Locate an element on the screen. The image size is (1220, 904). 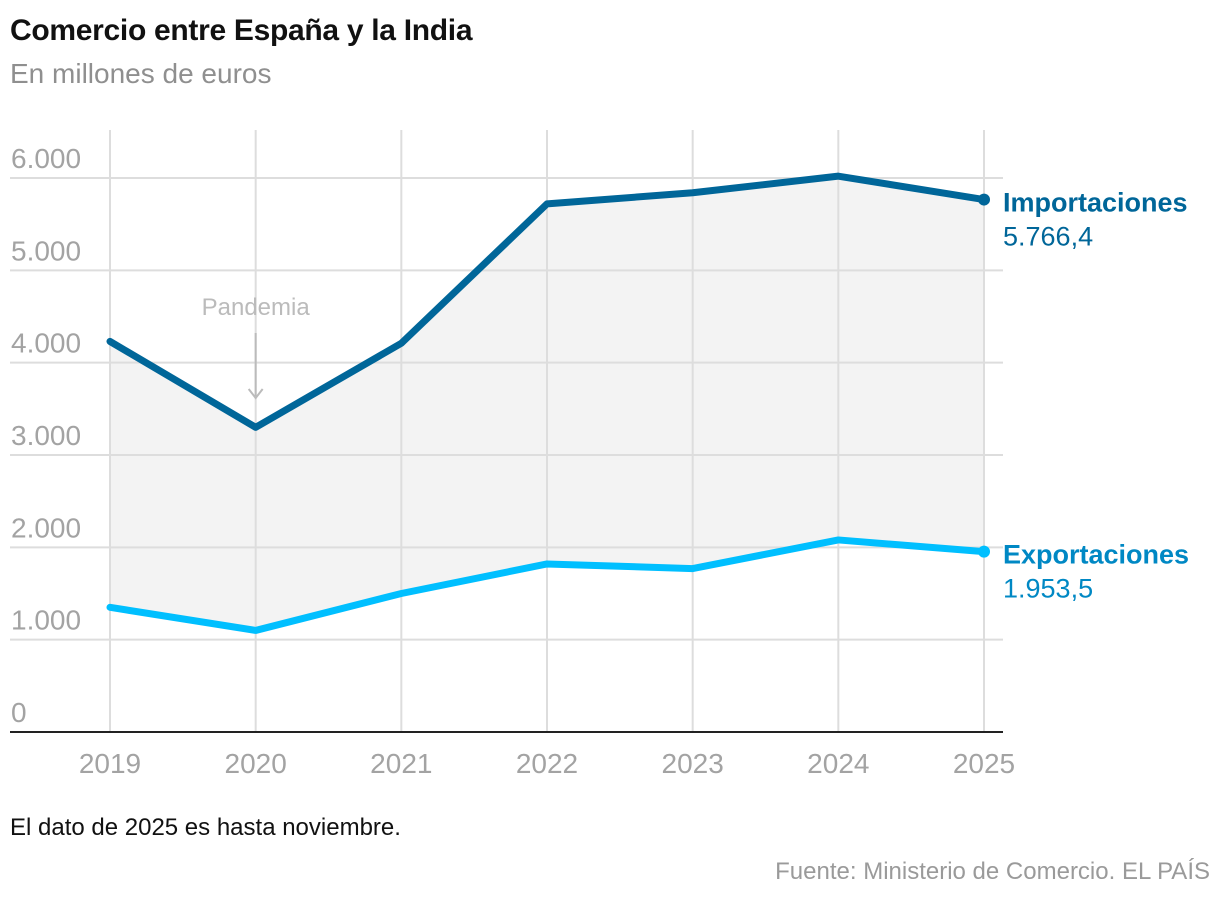
annotation-arrow-head is located at coordinates (255, 394).